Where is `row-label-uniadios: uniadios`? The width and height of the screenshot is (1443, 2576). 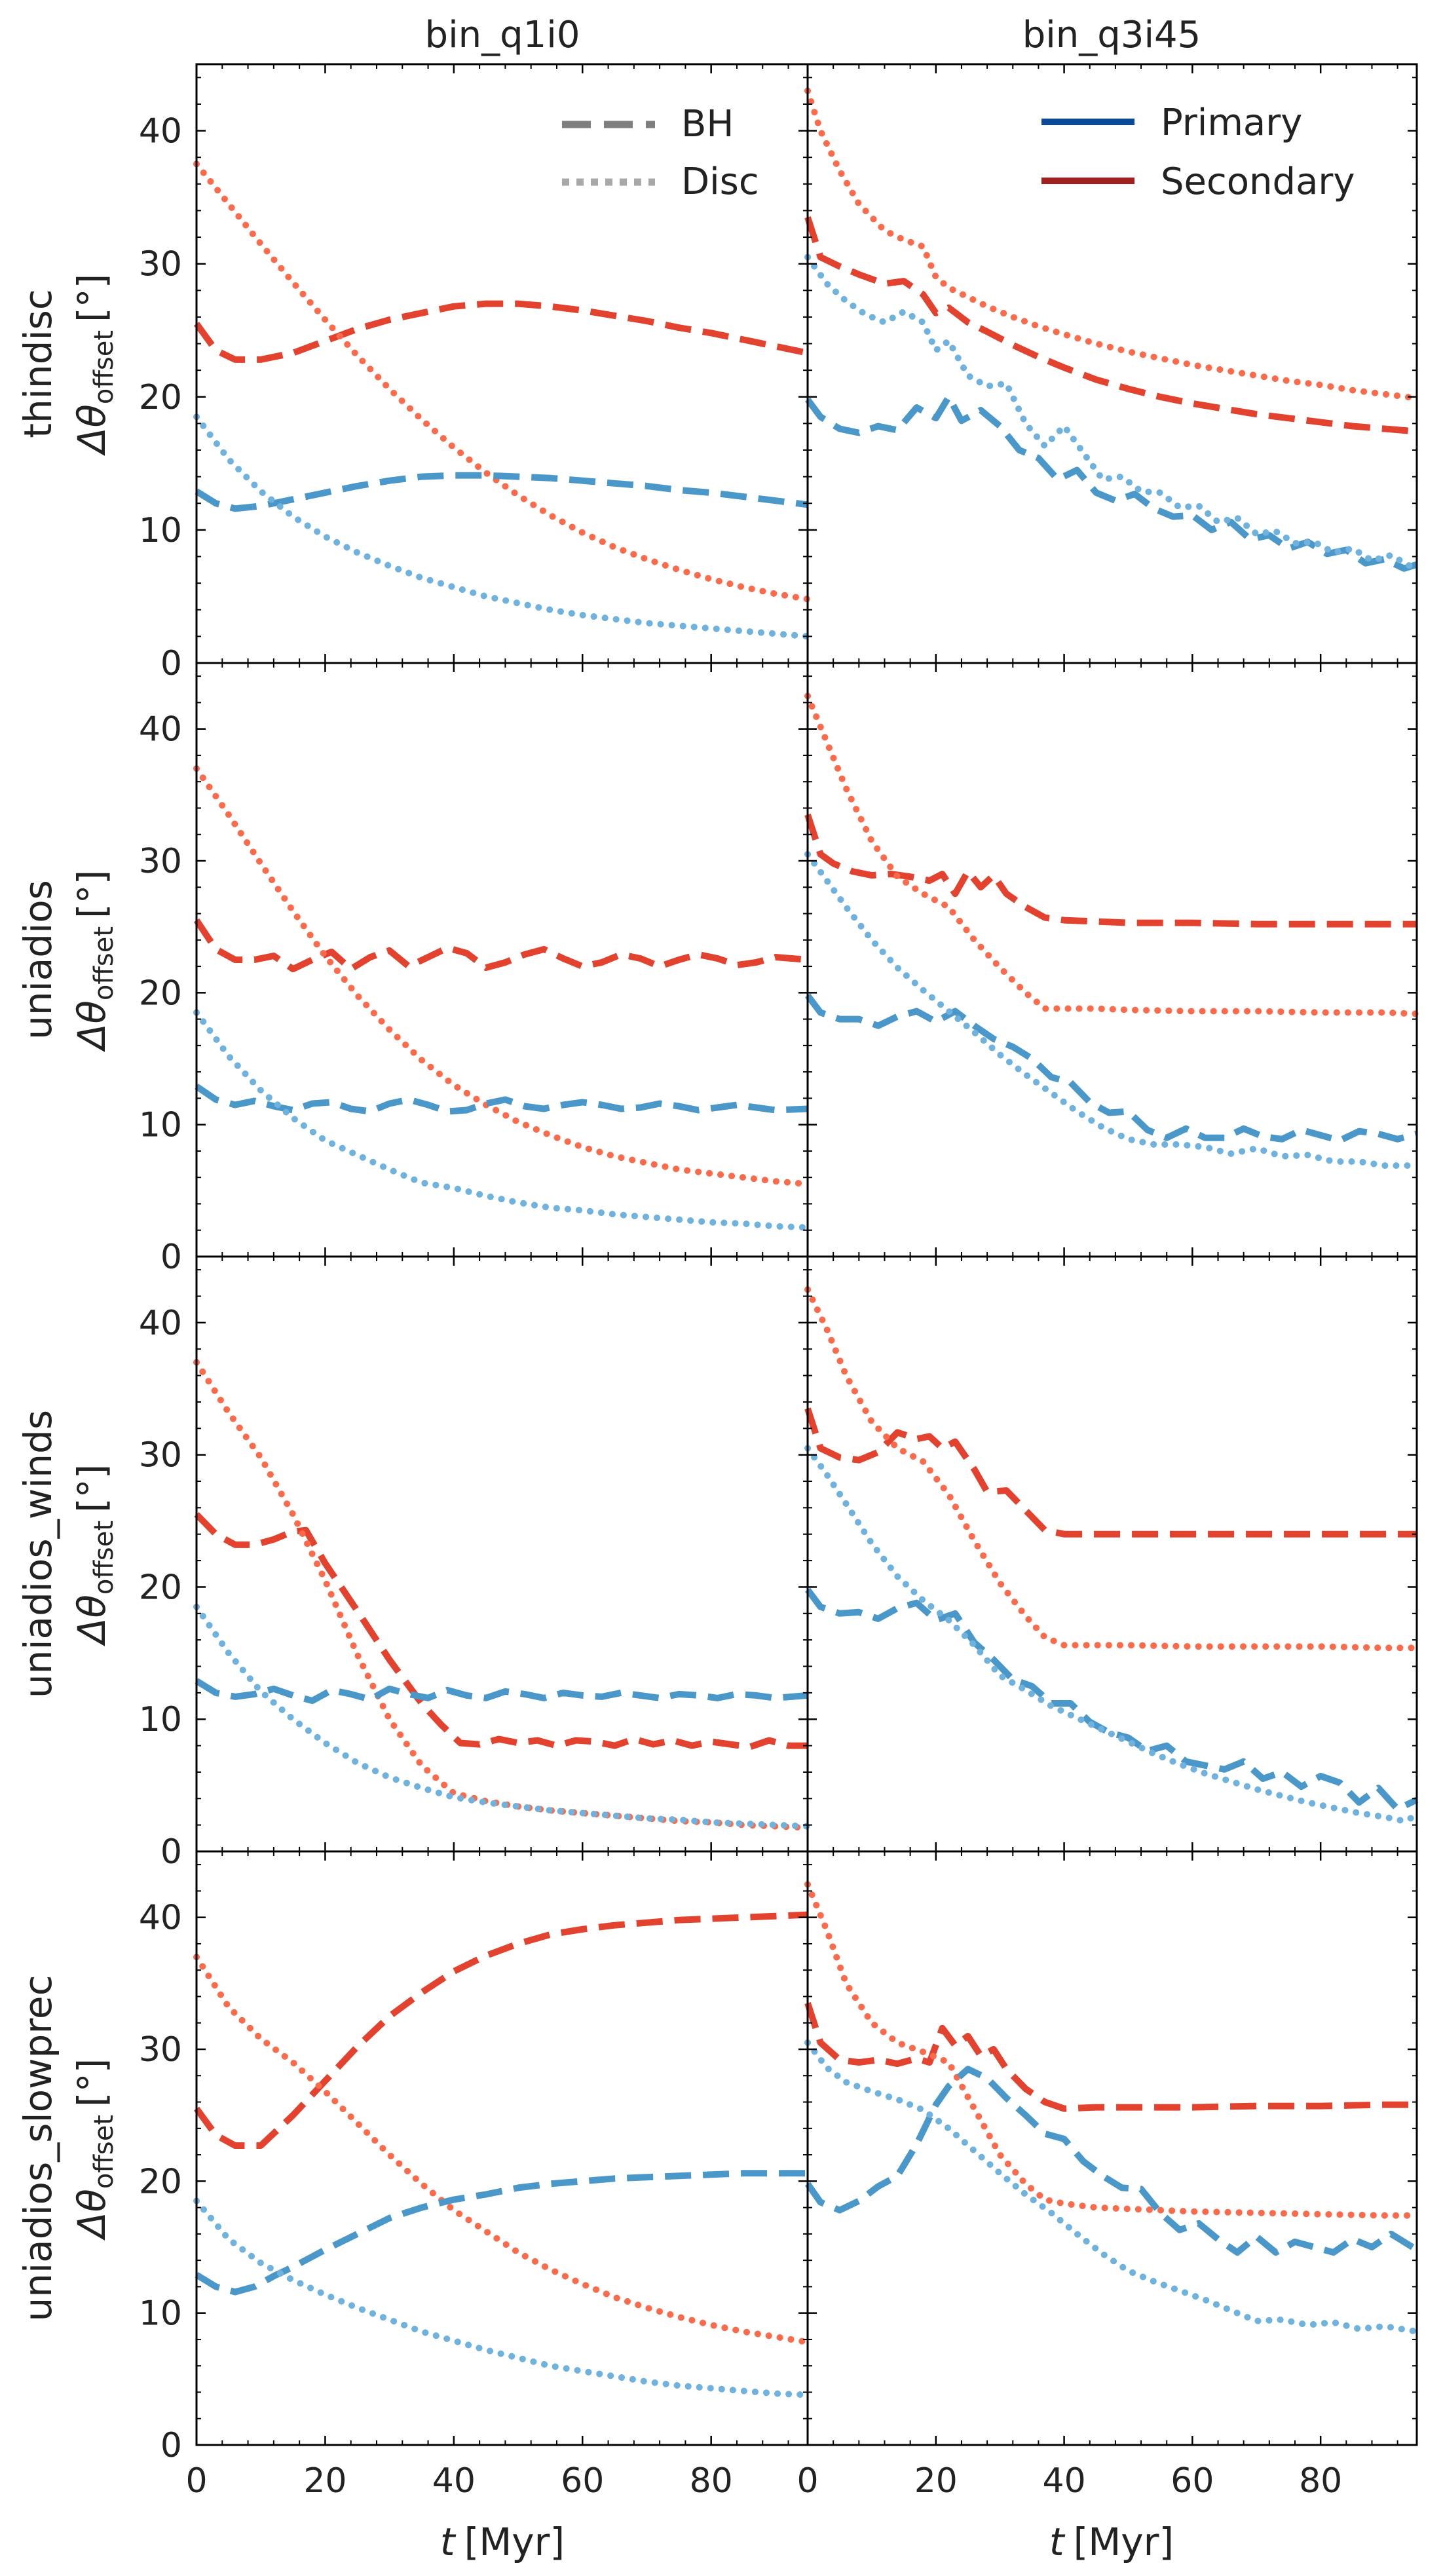
row-label-uniadios: uniadios is located at coordinates (38, 960).